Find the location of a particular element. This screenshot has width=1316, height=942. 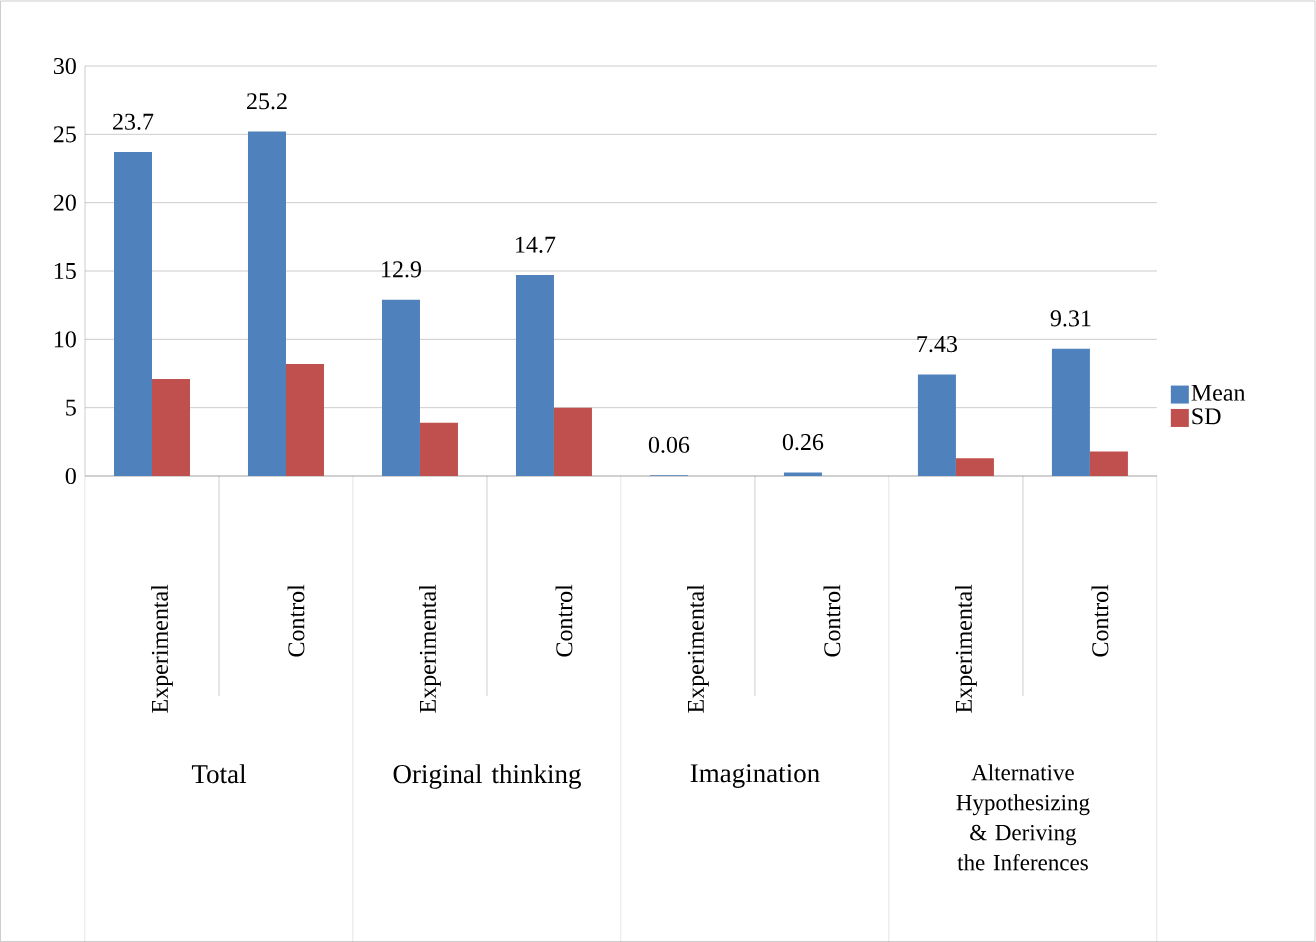

y-tick-label: 0 is located at coordinates (70, 476).